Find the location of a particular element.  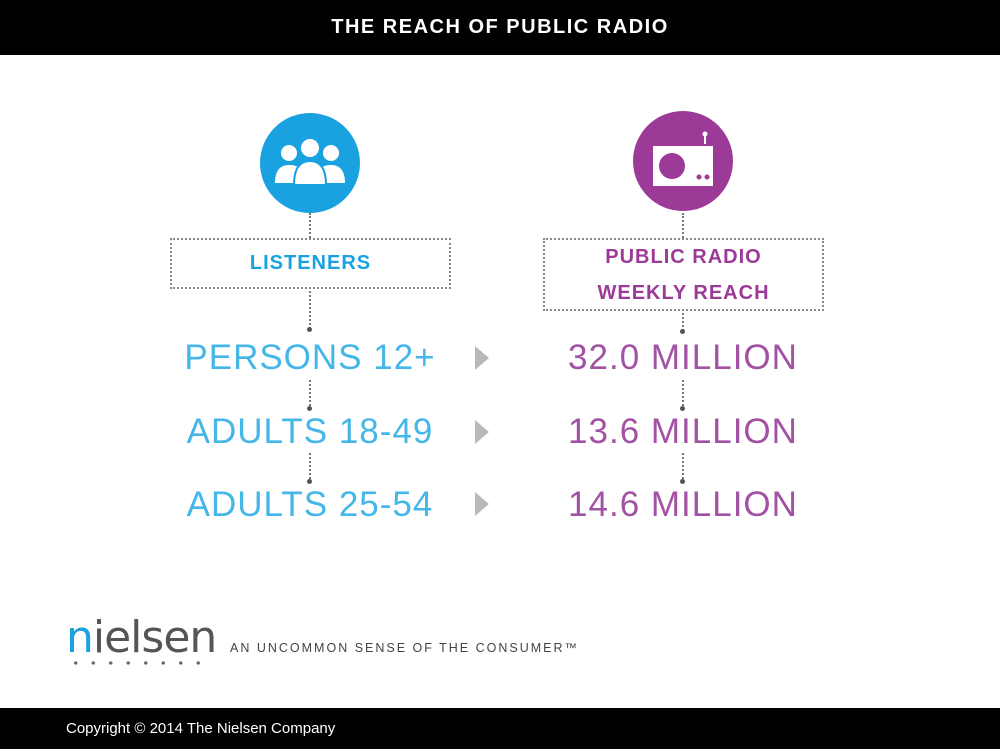

listeners-header: LISTENERS is located at coordinates (310, 263).